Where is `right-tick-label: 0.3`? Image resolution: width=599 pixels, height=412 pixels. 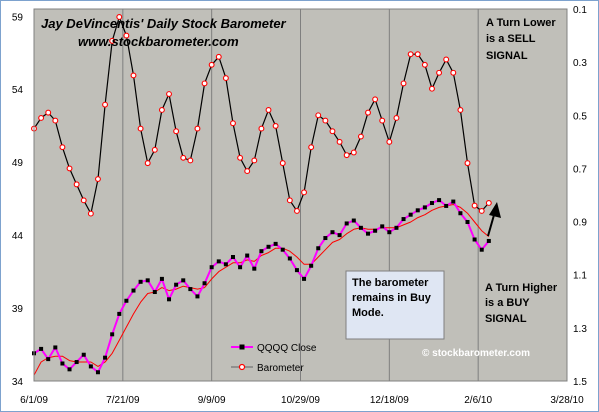
right-tick-label: 0.3 is located at coordinates (580, 63).